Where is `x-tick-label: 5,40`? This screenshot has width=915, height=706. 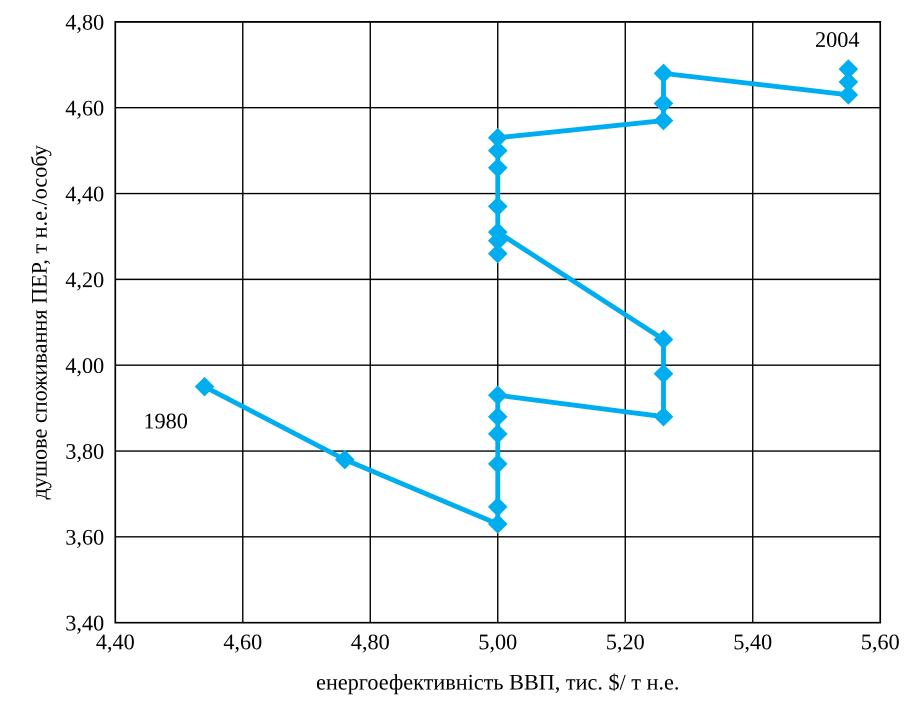
x-tick-label: 5,40 is located at coordinates (753, 643).